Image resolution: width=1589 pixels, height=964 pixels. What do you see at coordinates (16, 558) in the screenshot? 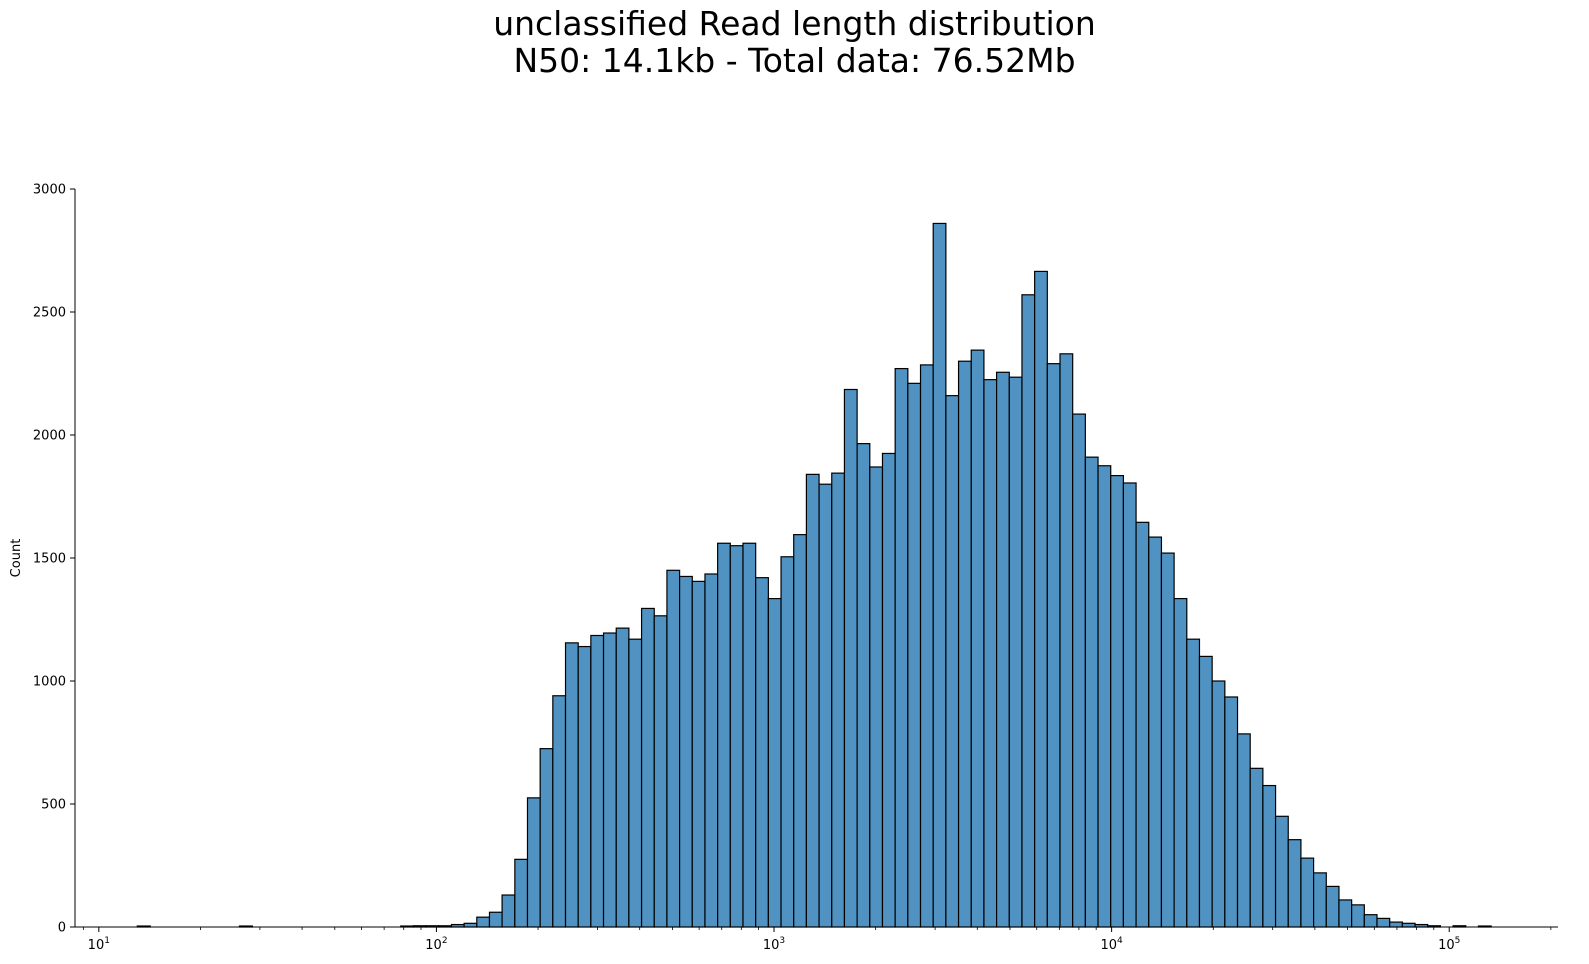
I see `y-axis-label: Count` at bounding box center [16, 558].